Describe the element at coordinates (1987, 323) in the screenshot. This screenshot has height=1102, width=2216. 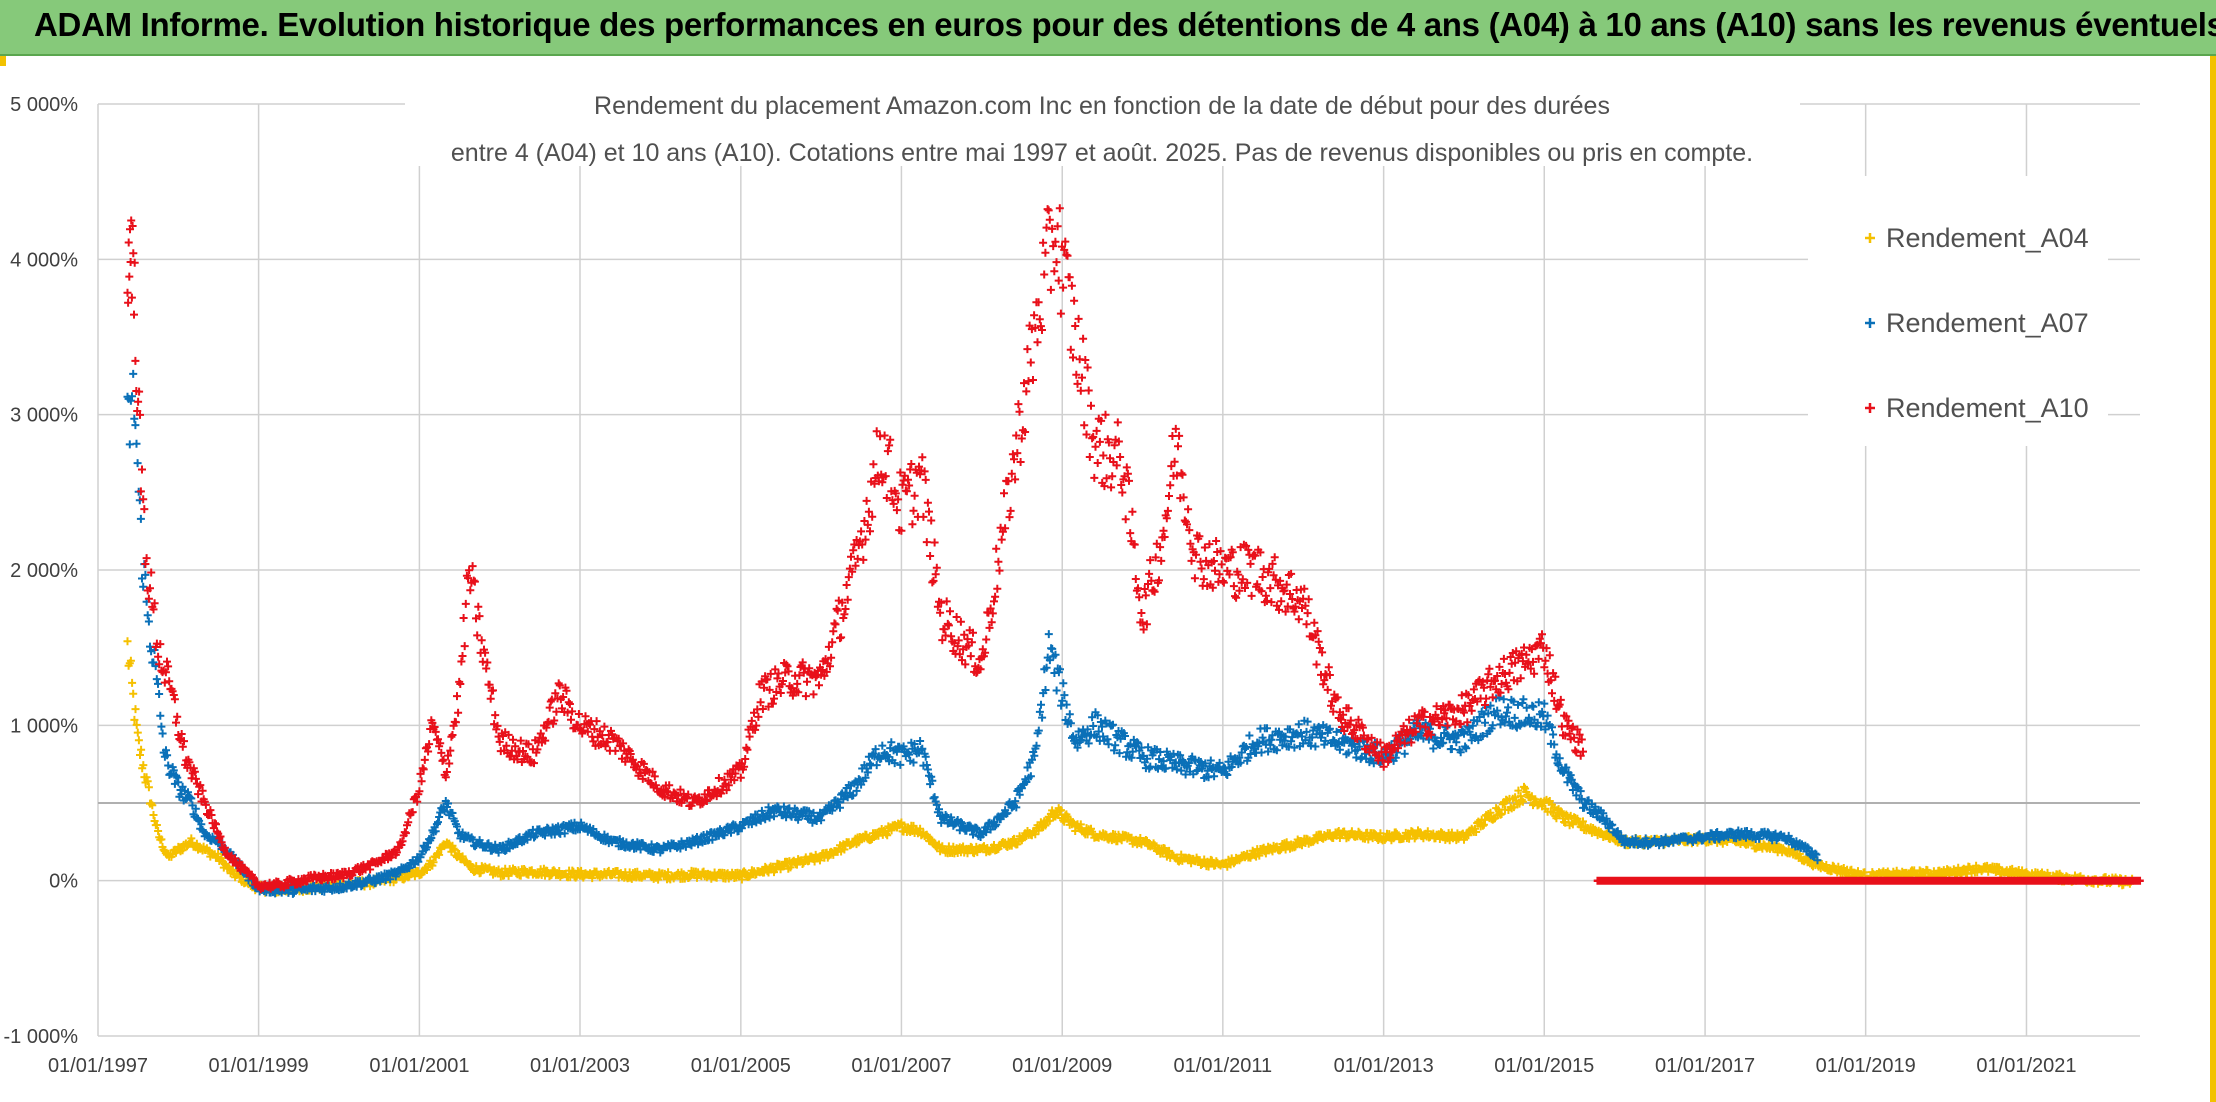
I see `legend-label-rendement-a07: Rendement_A07` at that location.